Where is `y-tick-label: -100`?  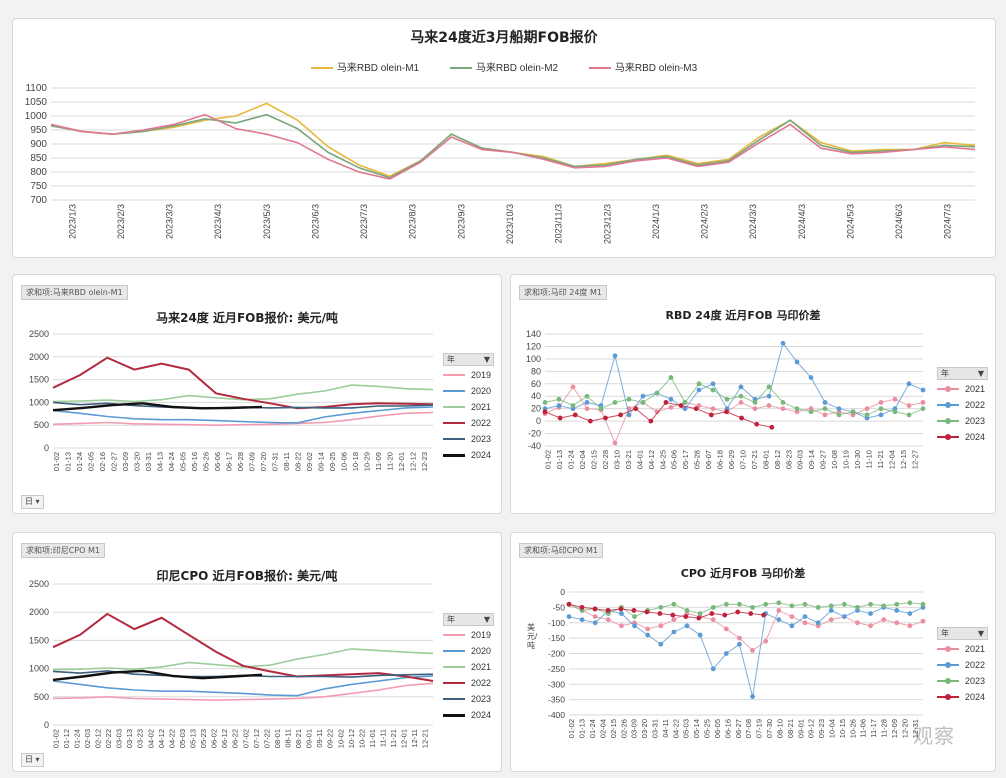
y-tick-label: -100 is located at coordinates (556, 623).